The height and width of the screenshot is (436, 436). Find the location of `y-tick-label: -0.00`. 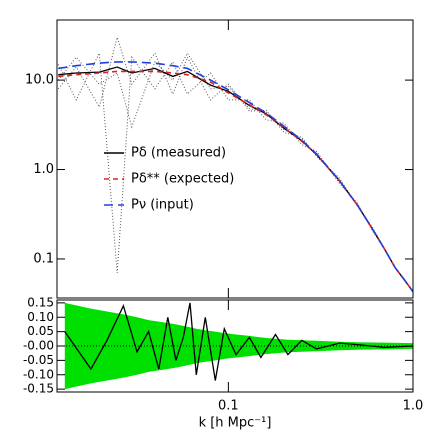

y-tick-label: -0.00 is located at coordinates (38, 346).